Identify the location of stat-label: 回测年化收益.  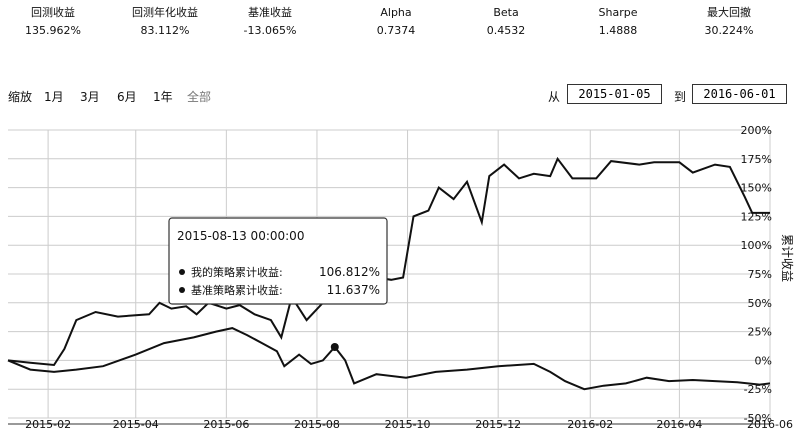
(165, 12).